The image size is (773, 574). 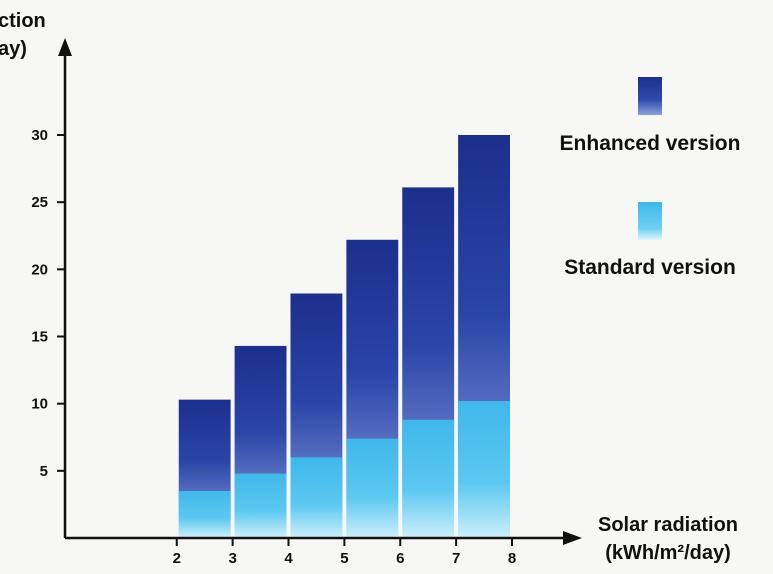 What do you see at coordinates (23, 21) in the screenshot?
I see `y-axis-title-line-1: ction` at bounding box center [23, 21].